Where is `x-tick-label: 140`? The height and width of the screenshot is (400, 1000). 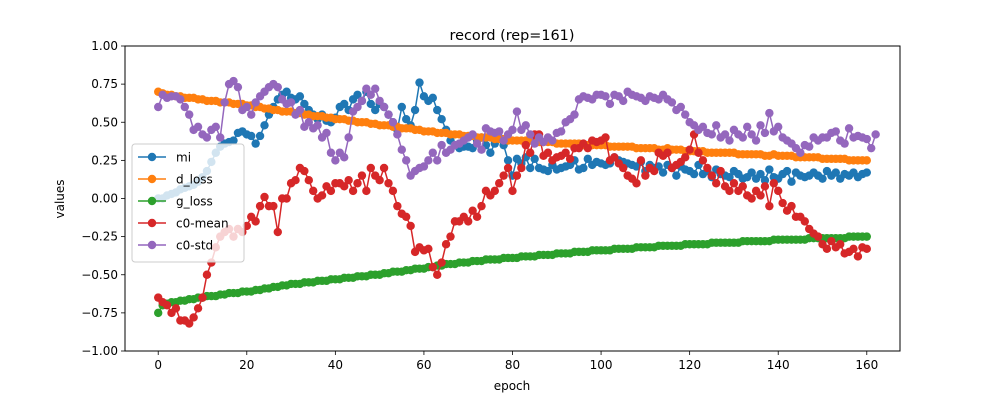 x-tick-label: 140 is located at coordinates (778, 365).